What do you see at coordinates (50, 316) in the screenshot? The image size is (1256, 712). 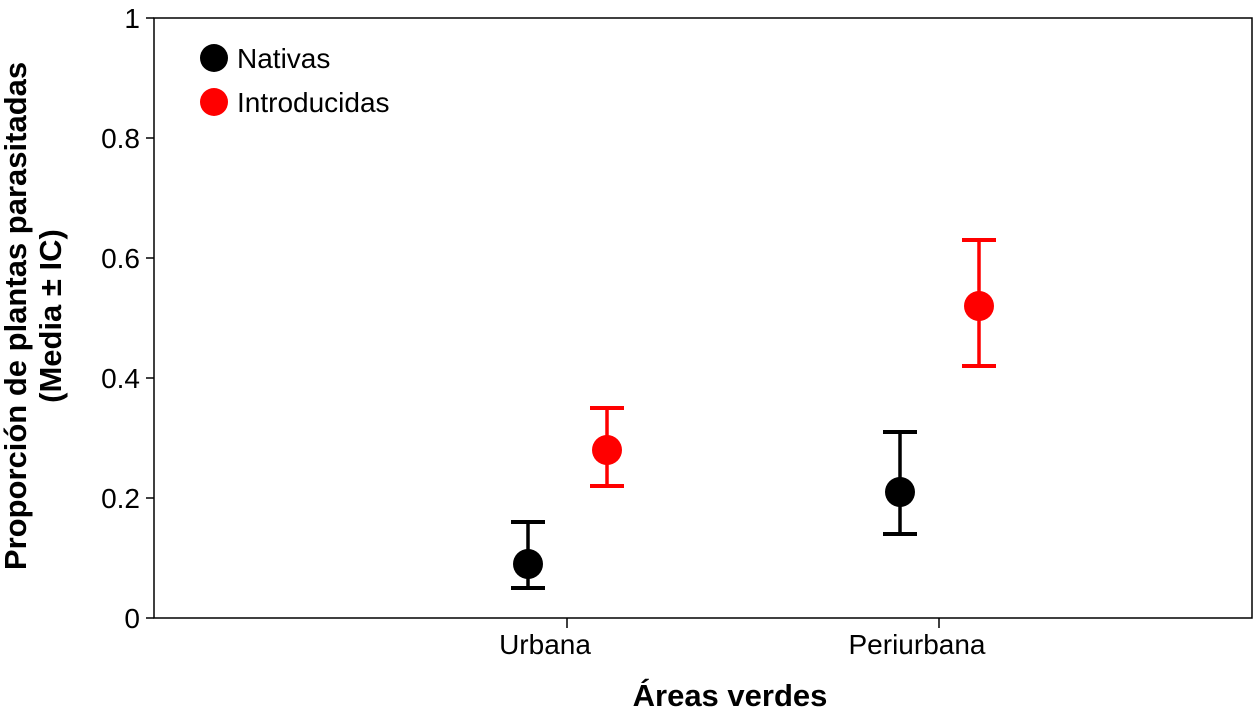 I see `y-axis-title-line2: (Media ± IC)` at bounding box center [50, 316].